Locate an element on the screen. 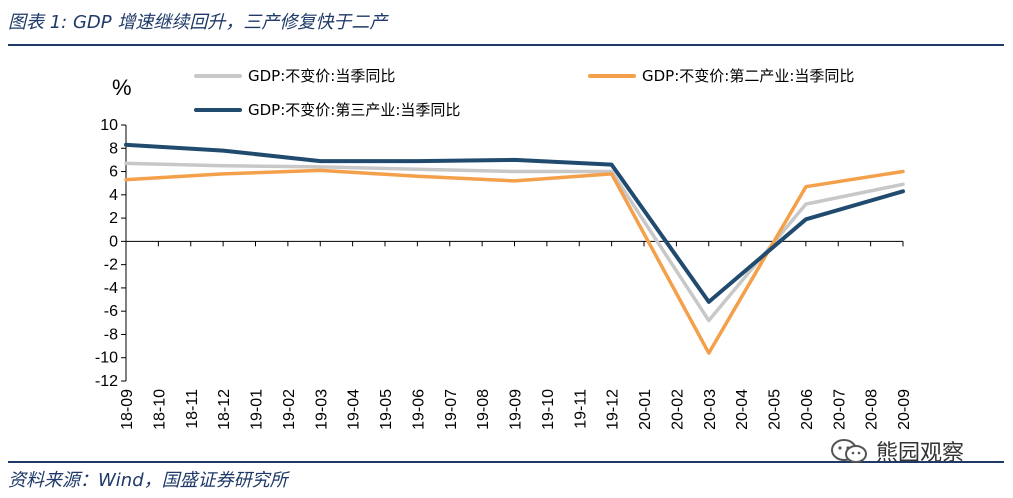  y-tick-label: -8 is located at coordinates (111, 334).